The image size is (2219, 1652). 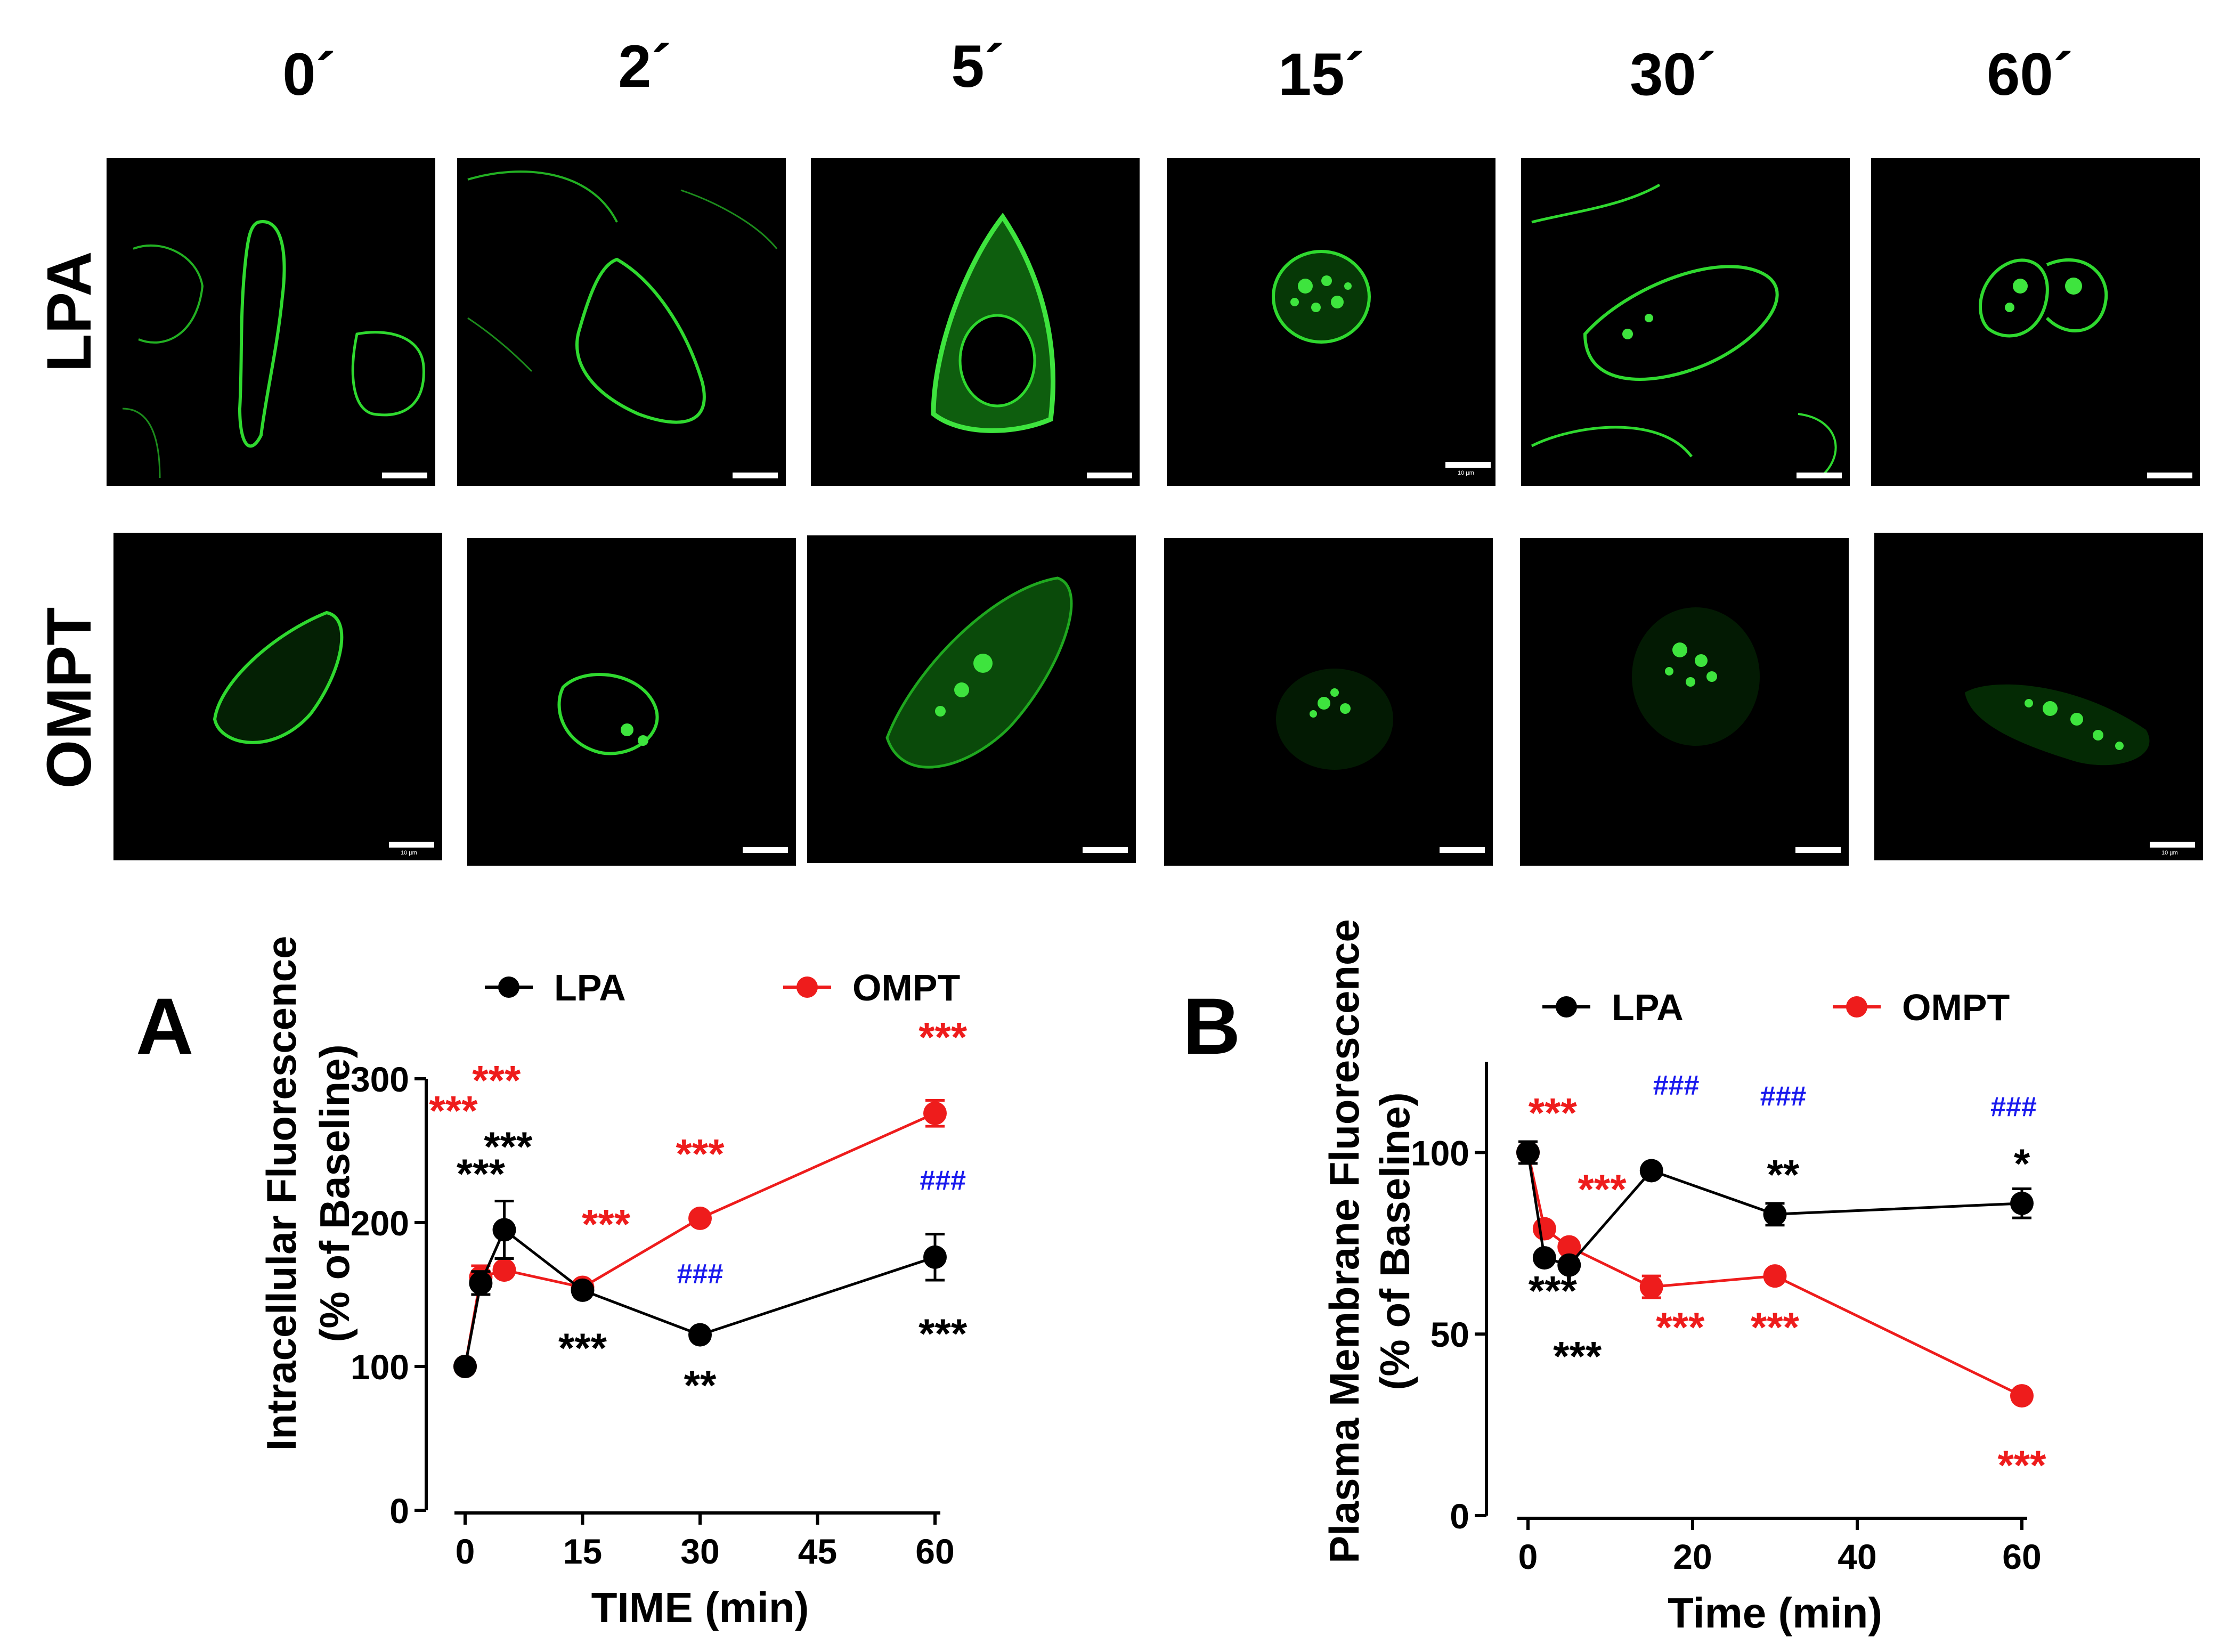 What do you see at coordinates (582, 1551) in the screenshot?
I see `chart-a-x-tick-label: 15` at bounding box center [582, 1551].